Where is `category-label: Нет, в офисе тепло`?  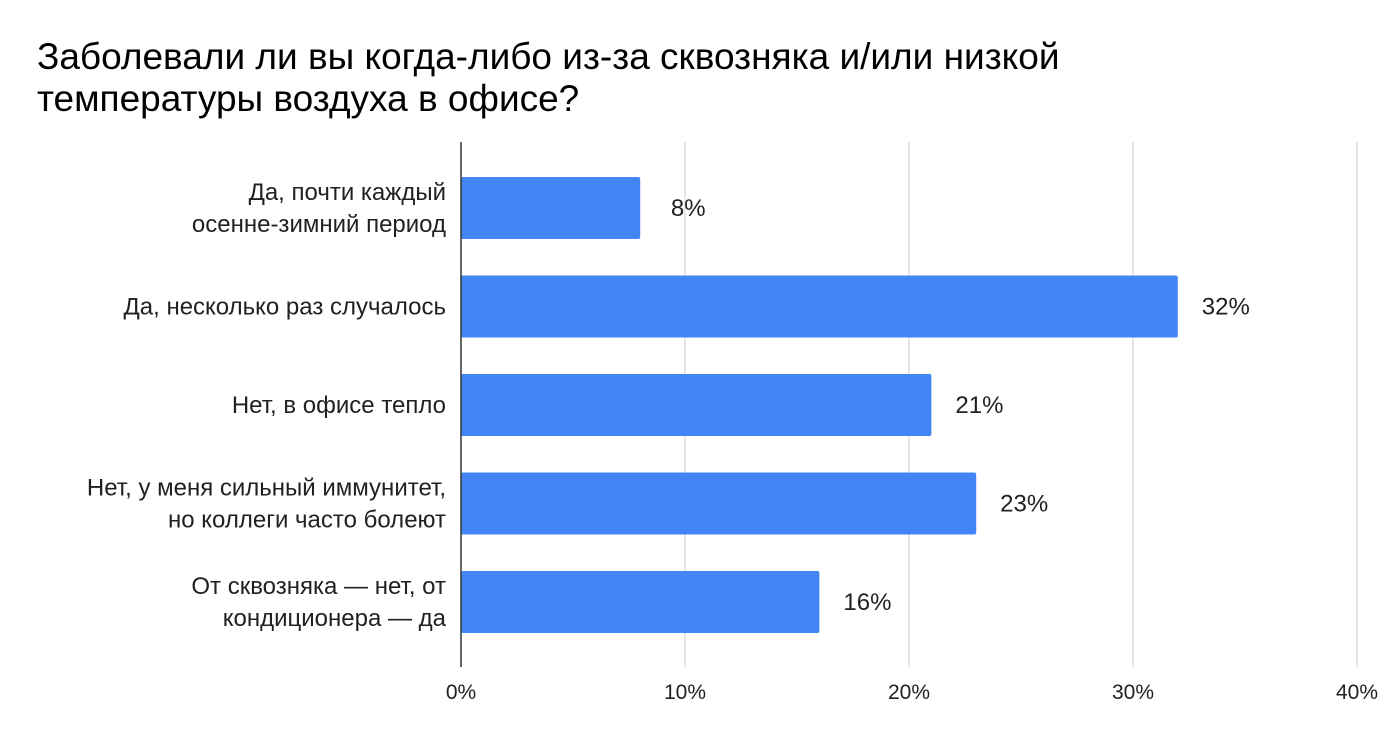 category-label: Нет, в офисе тепло is located at coordinates (339, 405).